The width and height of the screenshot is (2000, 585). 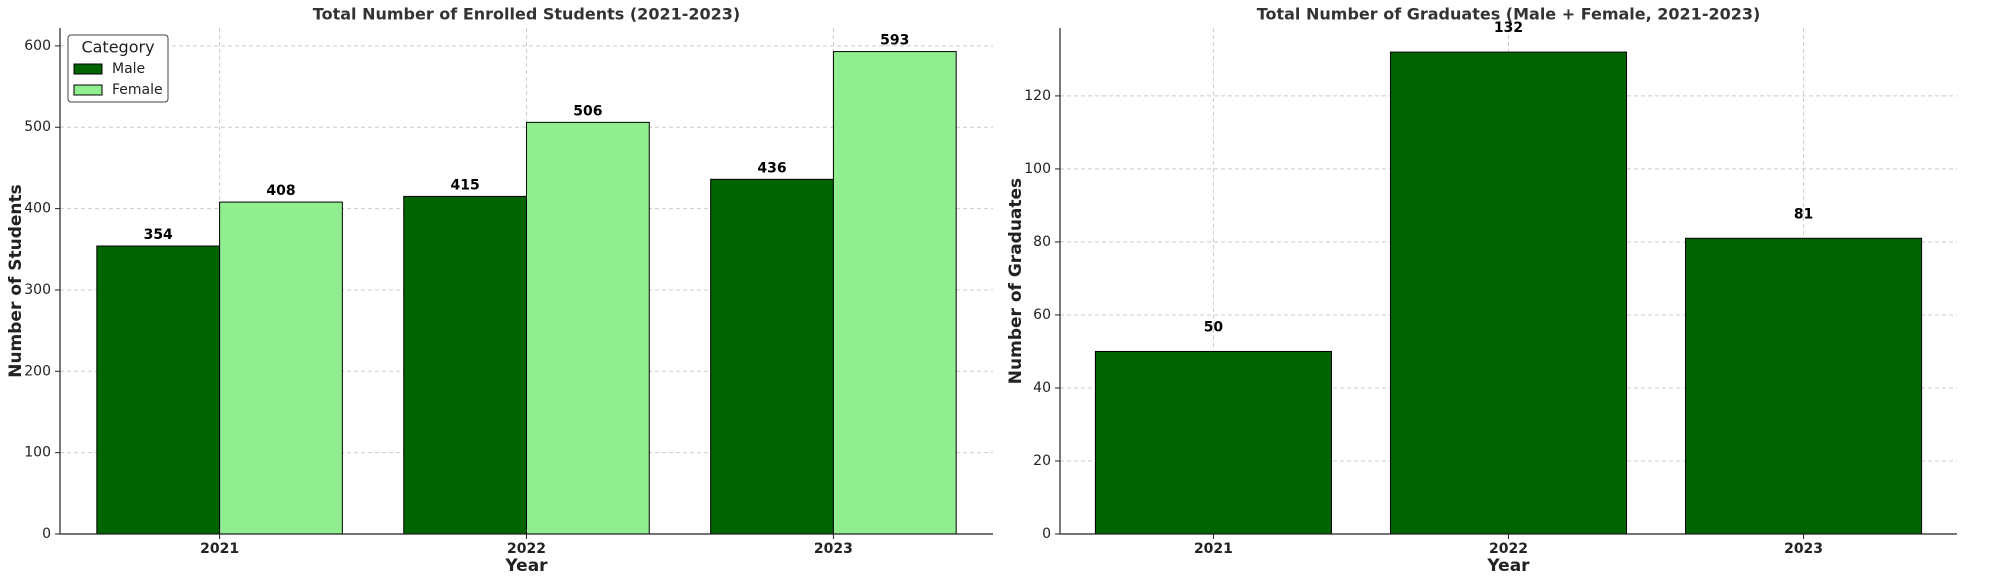 I want to click on legend-title: Category, so click(x=117, y=47).